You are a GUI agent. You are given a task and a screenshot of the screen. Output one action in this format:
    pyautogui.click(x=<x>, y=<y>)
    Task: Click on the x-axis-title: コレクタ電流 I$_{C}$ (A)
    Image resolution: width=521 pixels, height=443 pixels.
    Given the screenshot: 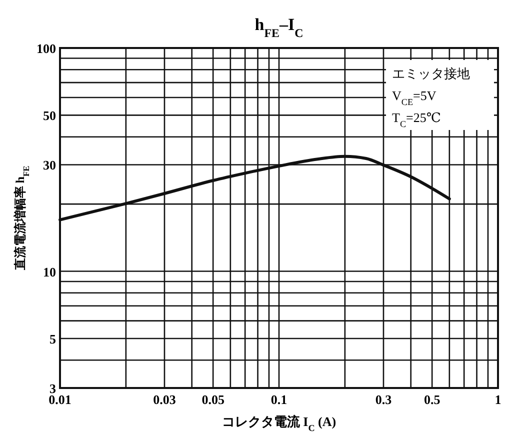 What is the action you would take?
    pyautogui.click(x=279, y=423)
    